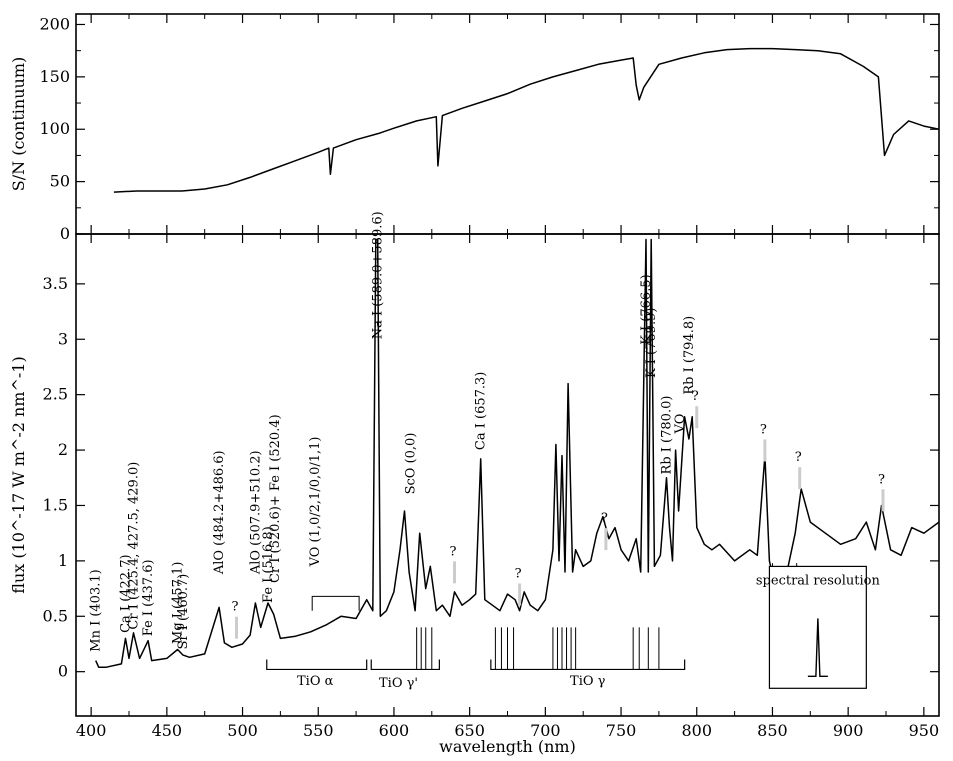 The height and width of the screenshot is (761, 953). I want to click on y-axis-label: flux (10^-17 W m^-2 nm^-1), so click(18, 474).